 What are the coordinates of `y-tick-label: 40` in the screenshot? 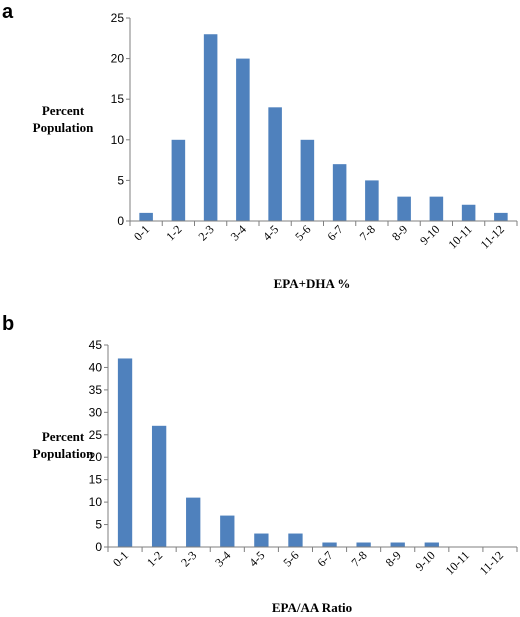 It's located at (96, 367).